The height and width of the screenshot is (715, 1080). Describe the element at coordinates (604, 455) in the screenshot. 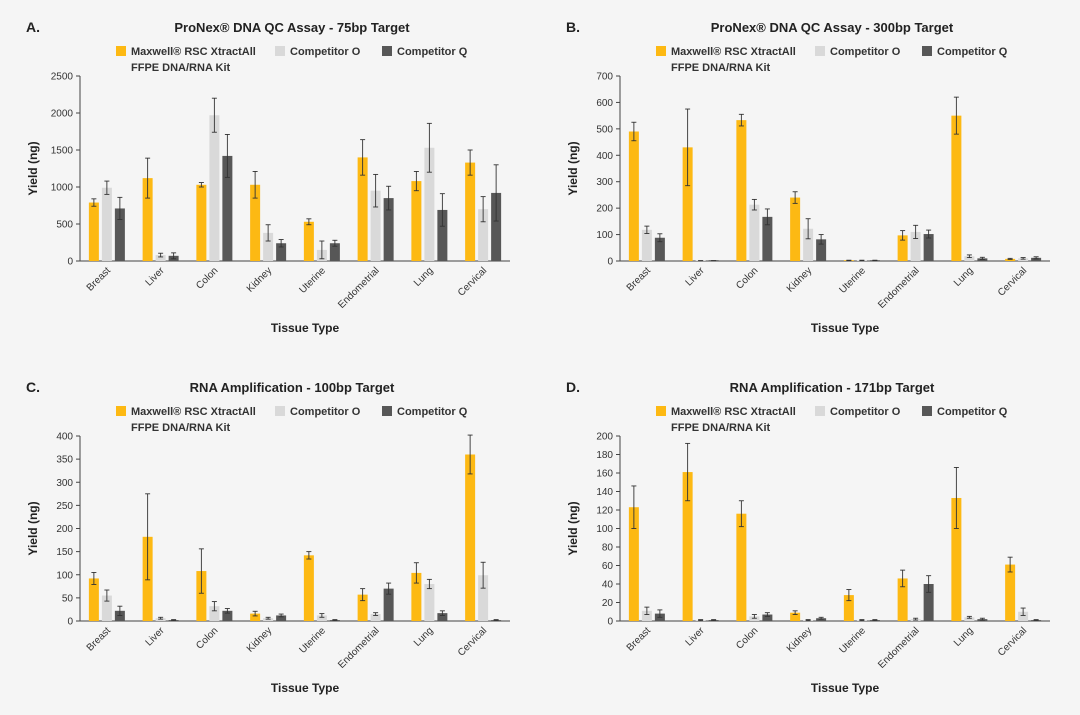

I see `y-tick-label: 180` at that location.